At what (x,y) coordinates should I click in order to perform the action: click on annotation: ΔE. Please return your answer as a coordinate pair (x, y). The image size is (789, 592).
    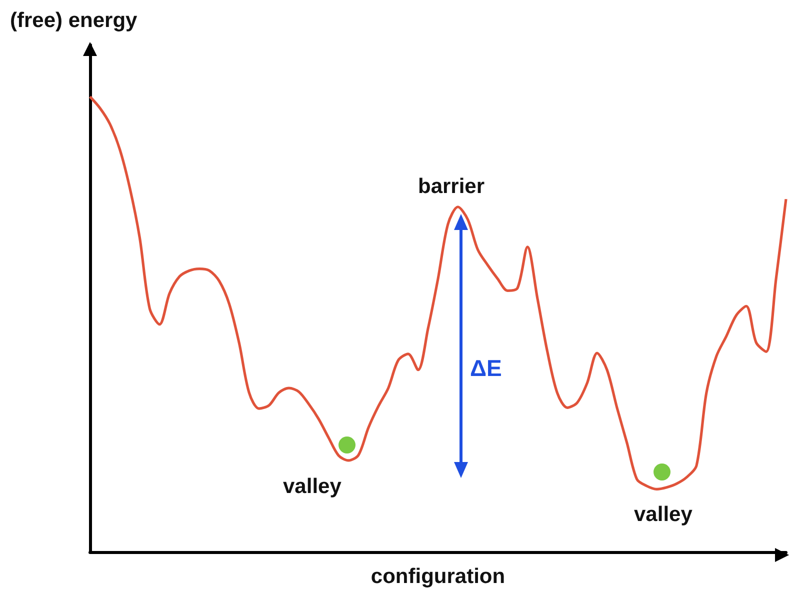
    Looking at the image, I should click on (486, 368).